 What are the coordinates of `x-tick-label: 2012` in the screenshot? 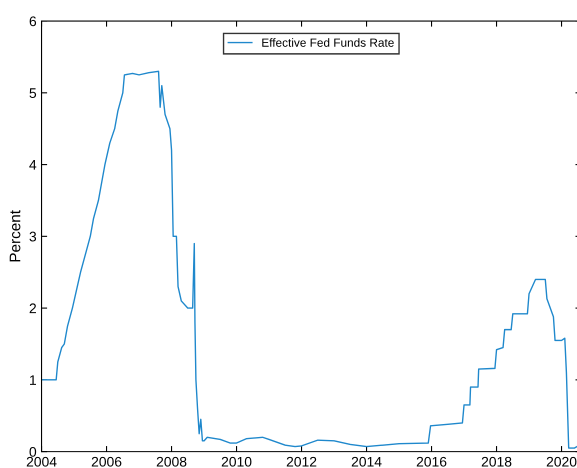 It's located at (301, 461).